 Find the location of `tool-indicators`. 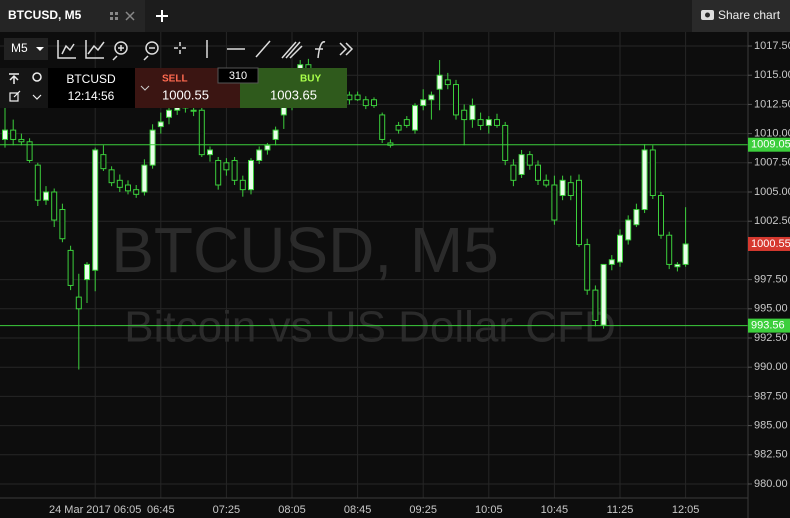

tool-indicators is located at coordinates (95, 49).